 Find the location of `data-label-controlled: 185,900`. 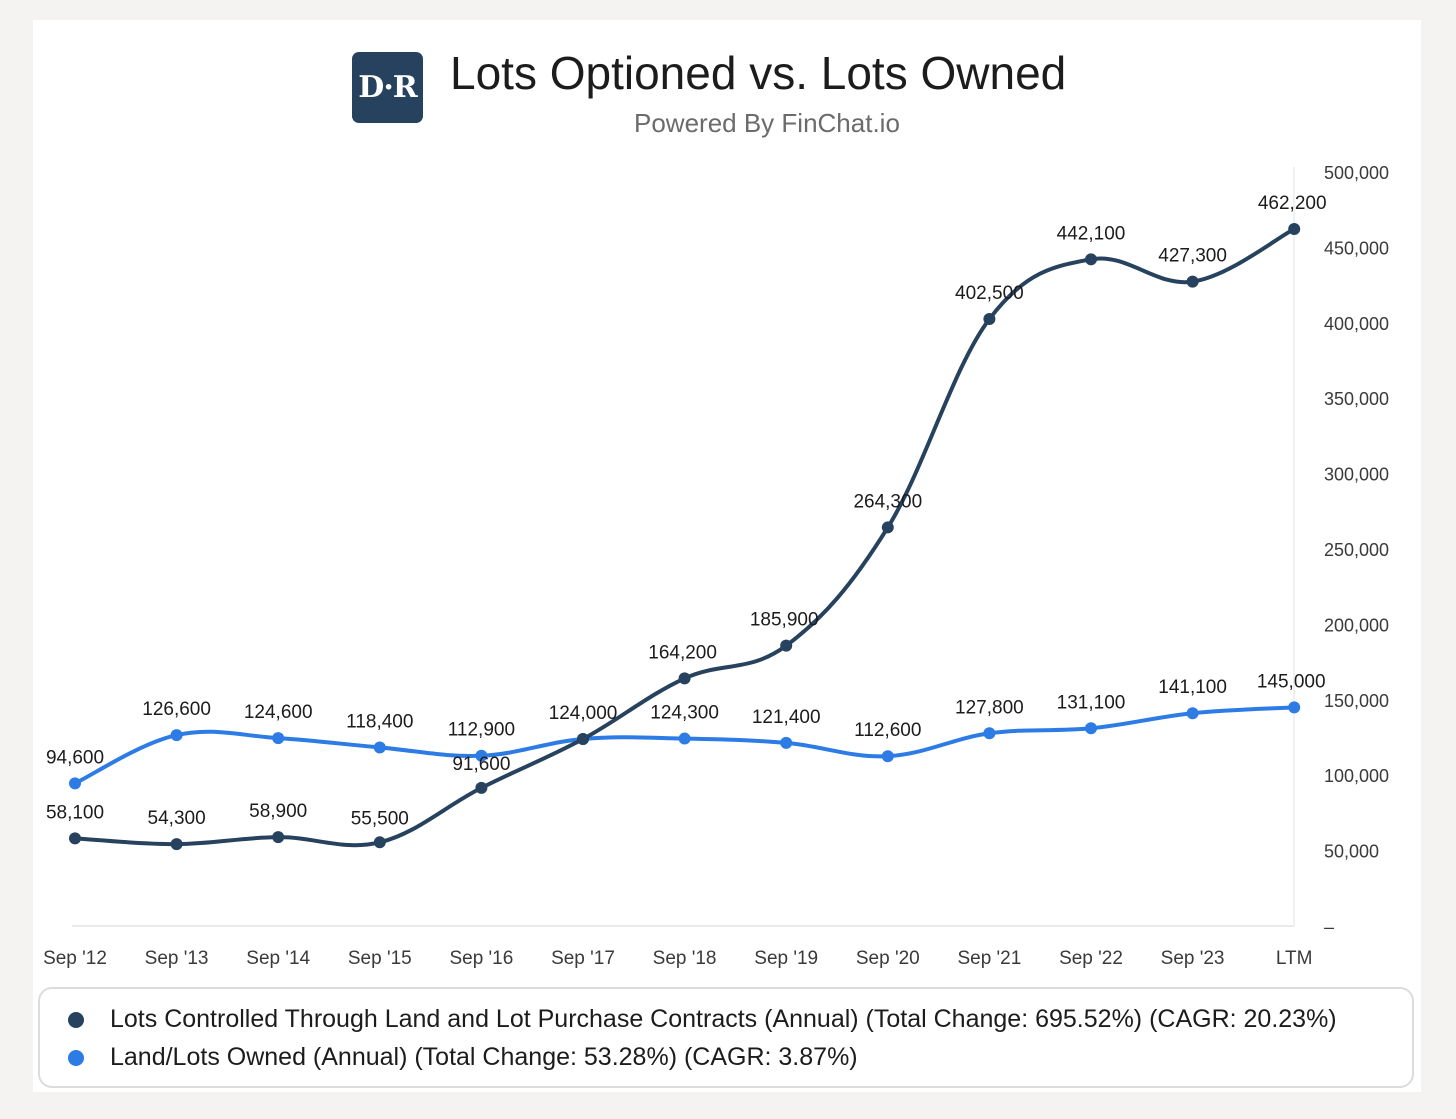

data-label-controlled: 185,900 is located at coordinates (784, 620).